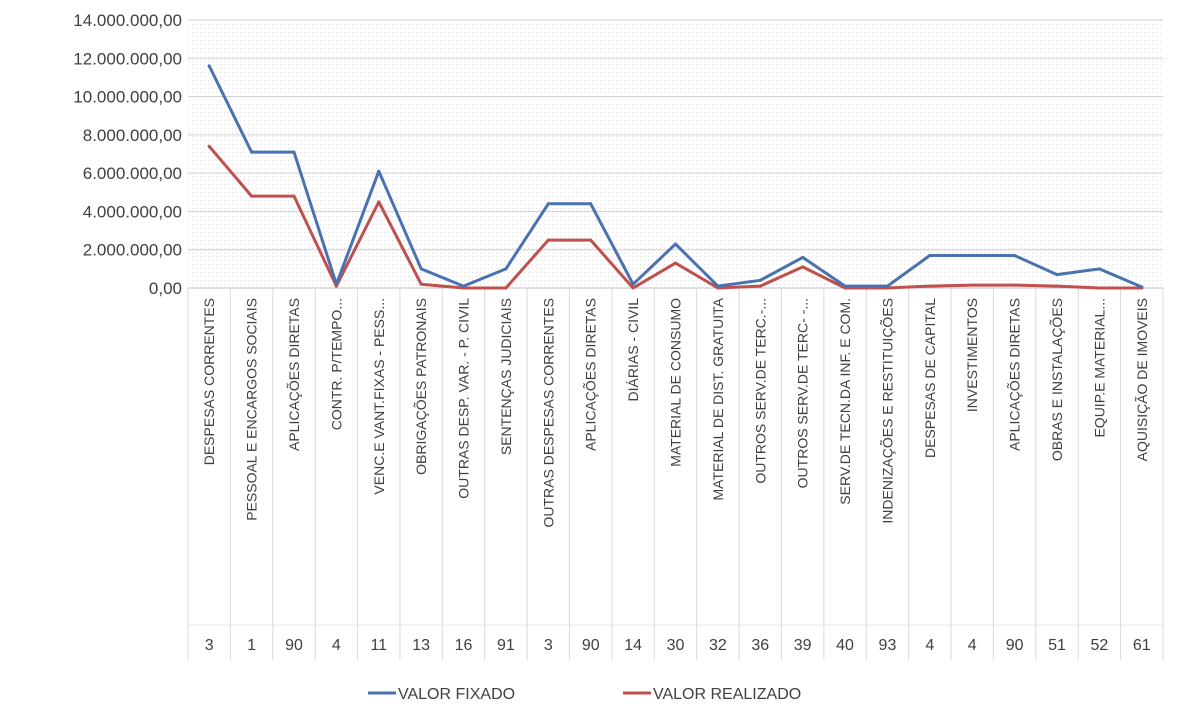 The height and width of the screenshot is (726, 1186). What do you see at coordinates (165, 288) in the screenshot?
I see `y-tick-label: 0,00` at bounding box center [165, 288].